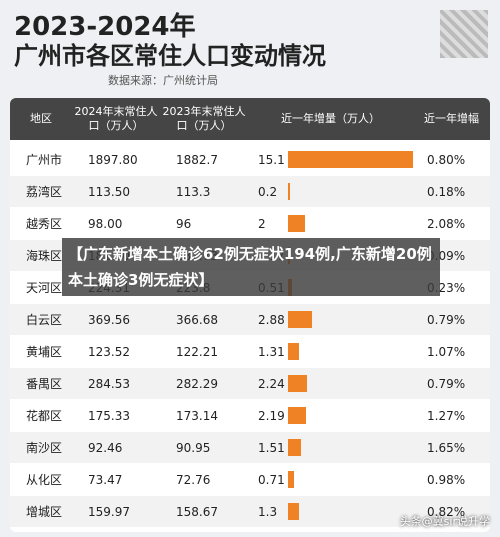 The width and height of the screenshot is (500, 537). What do you see at coordinates (271, 479) in the screenshot?
I see `cell: 0.71` at bounding box center [271, 479].